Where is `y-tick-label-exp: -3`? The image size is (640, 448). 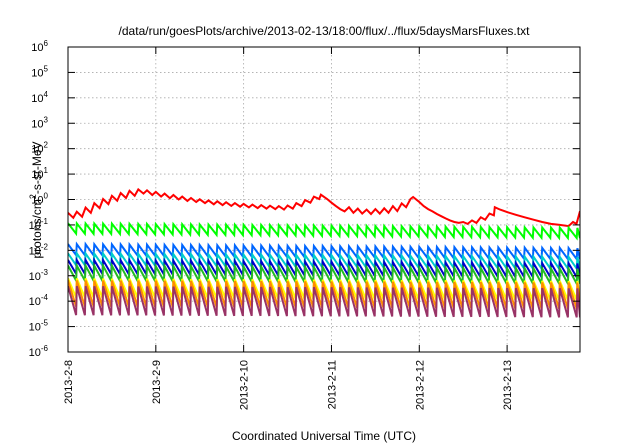
y-tick-label-exp: -3 is located at coordinates (45, 272).